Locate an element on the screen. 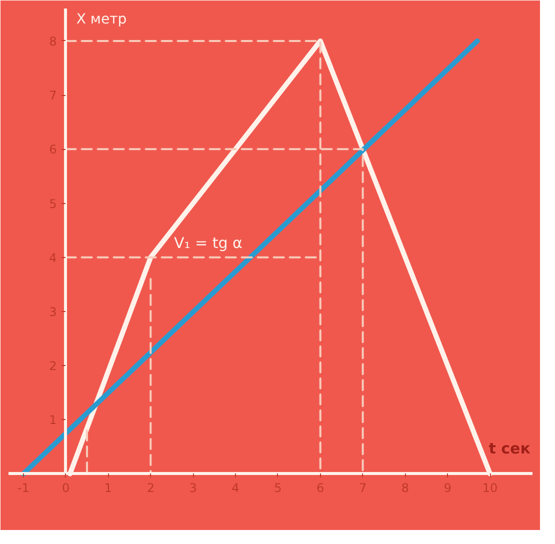  y-axis-title: X метр is located at coordinates (101, 19).